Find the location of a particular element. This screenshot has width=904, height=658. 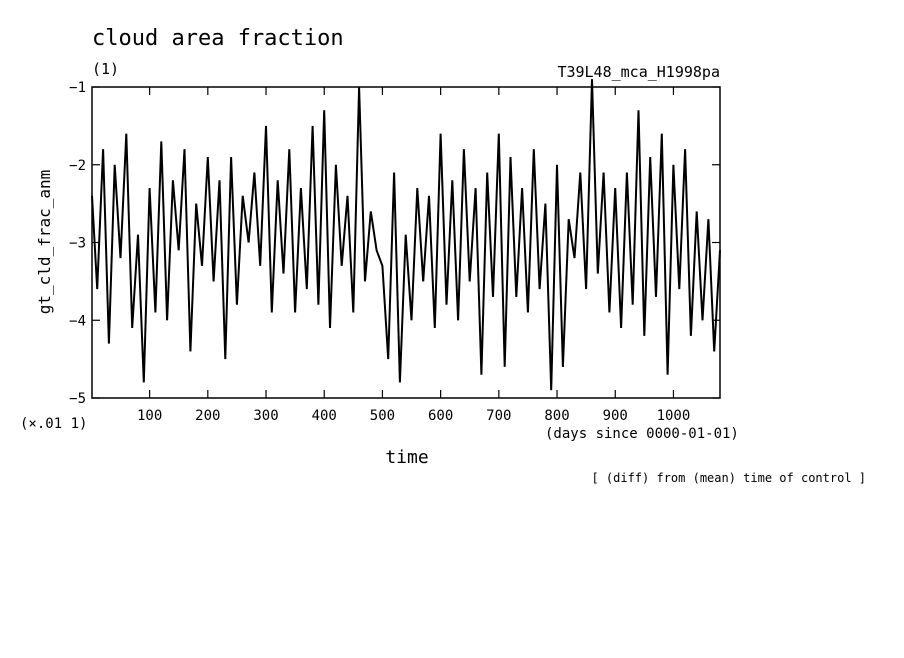

y-tick-label: −1 is located at coordinates (77, 88).